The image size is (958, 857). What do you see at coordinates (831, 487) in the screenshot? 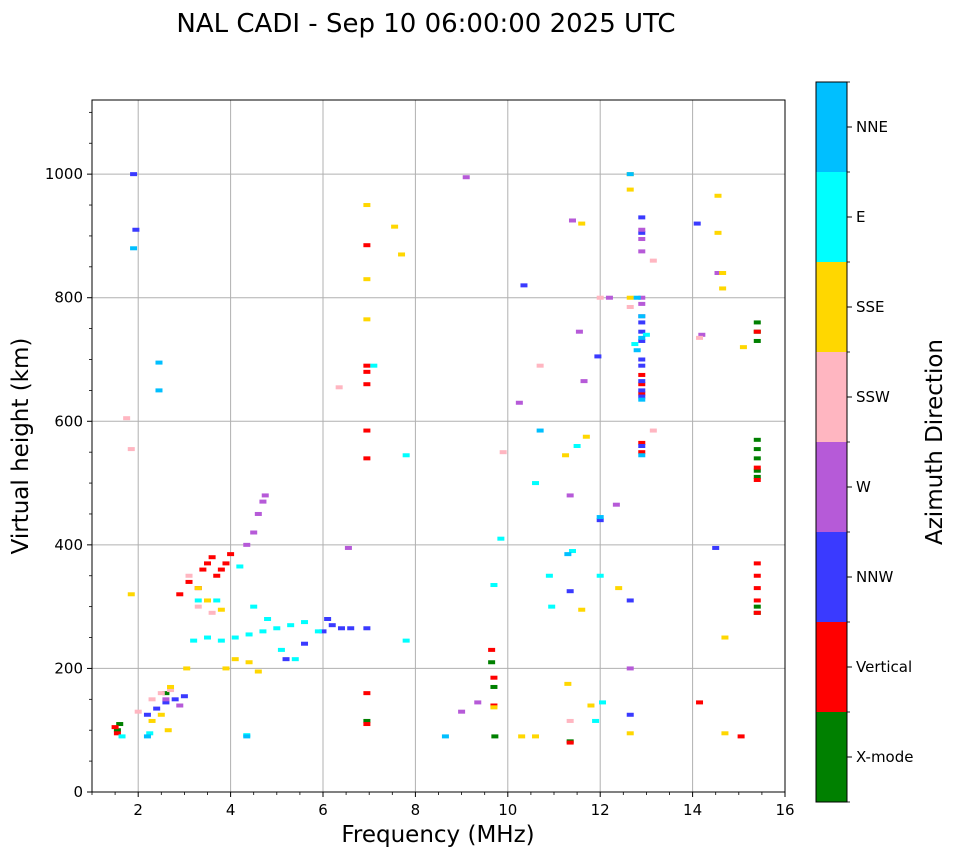
I see `colorbar-segment-w` at bounding box center [831, 487].